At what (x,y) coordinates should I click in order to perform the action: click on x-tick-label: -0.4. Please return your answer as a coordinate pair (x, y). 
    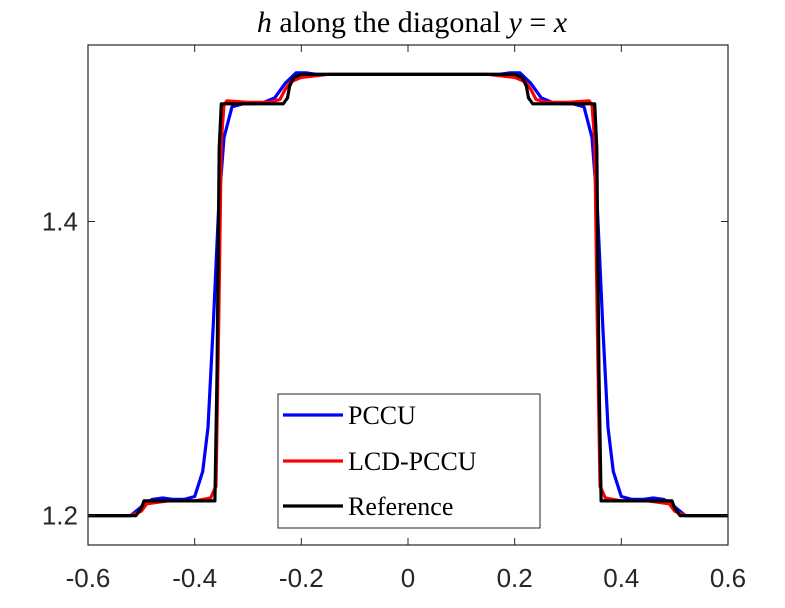
    Looking at the image, I should click on (194, 578).